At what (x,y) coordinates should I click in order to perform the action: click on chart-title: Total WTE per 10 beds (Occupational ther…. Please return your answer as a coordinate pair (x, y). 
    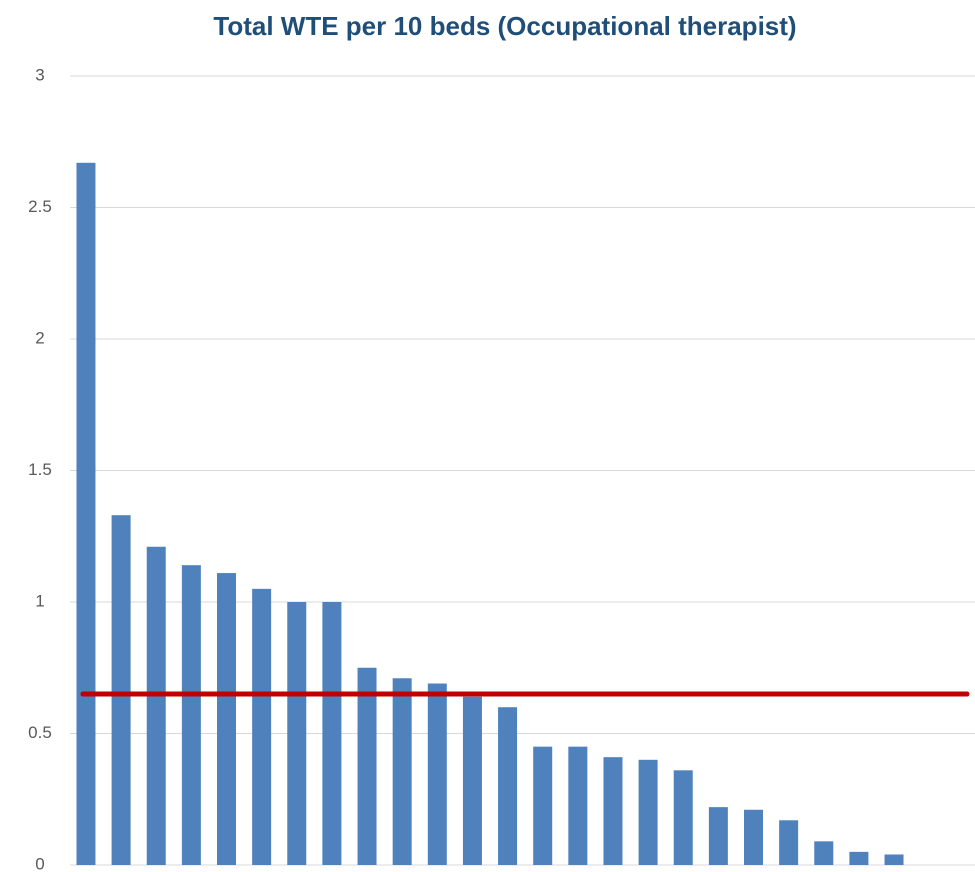
    Looking at the image, I should click on (504, 26).